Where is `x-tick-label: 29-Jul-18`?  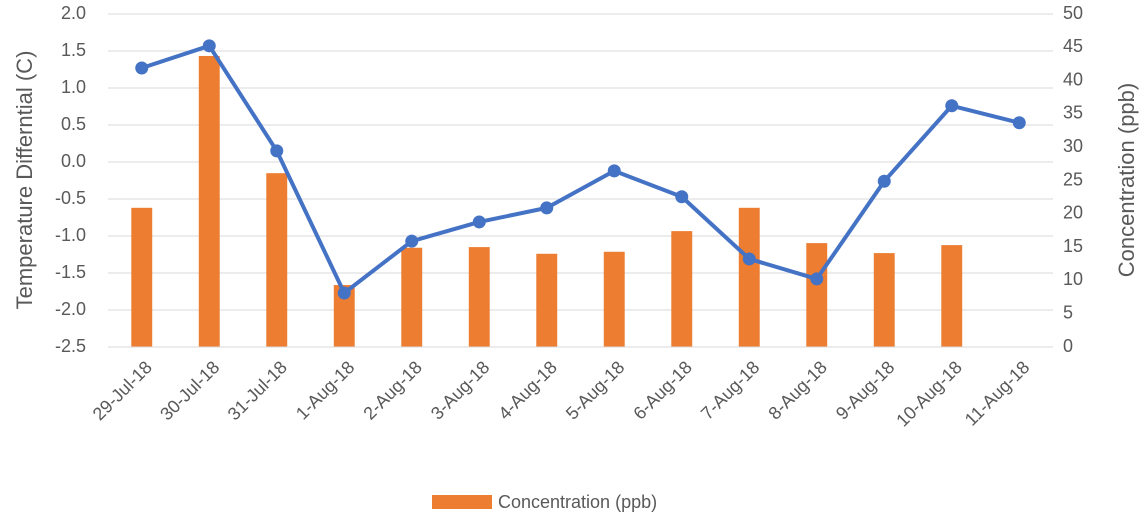 x-tick-label: 29-Jul-18 is located at coordinates (122, 390).